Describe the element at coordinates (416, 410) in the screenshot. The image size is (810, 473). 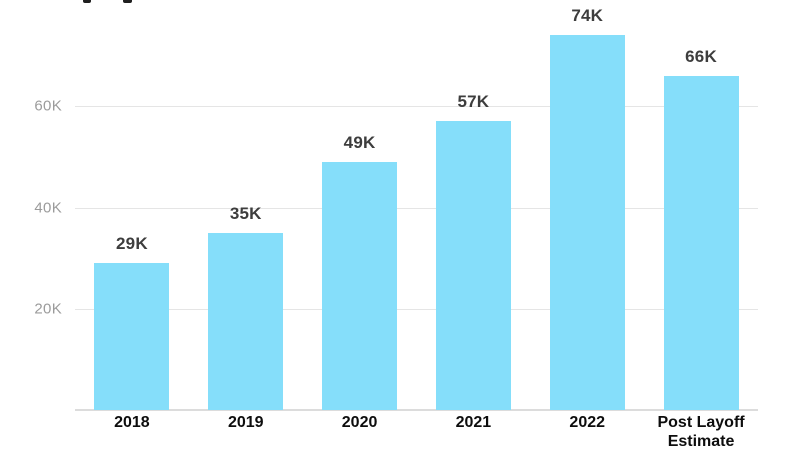
I see `x-axis-line` at that location.